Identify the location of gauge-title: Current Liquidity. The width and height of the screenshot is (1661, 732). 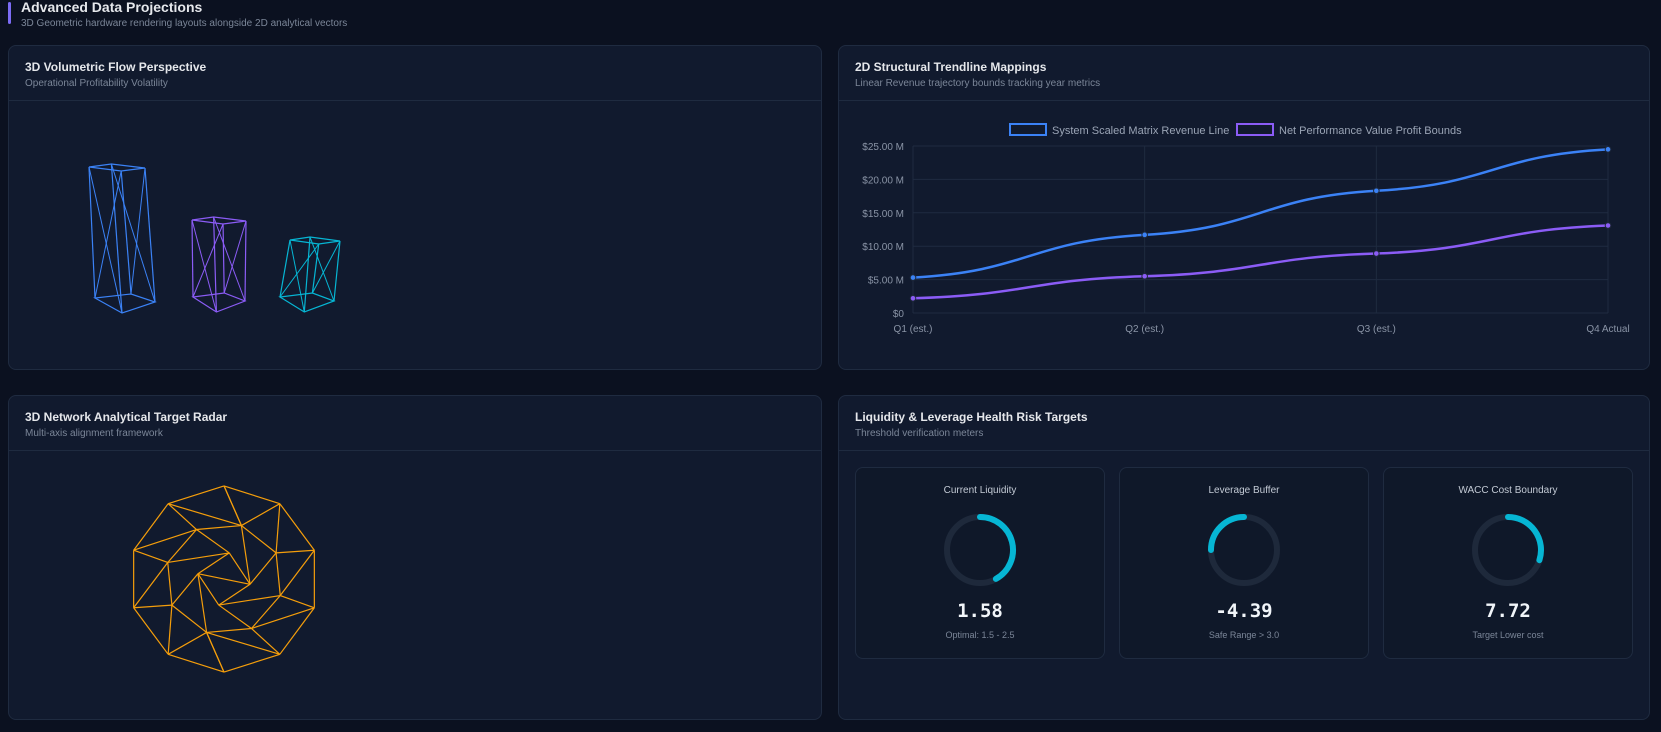
(980, 490).